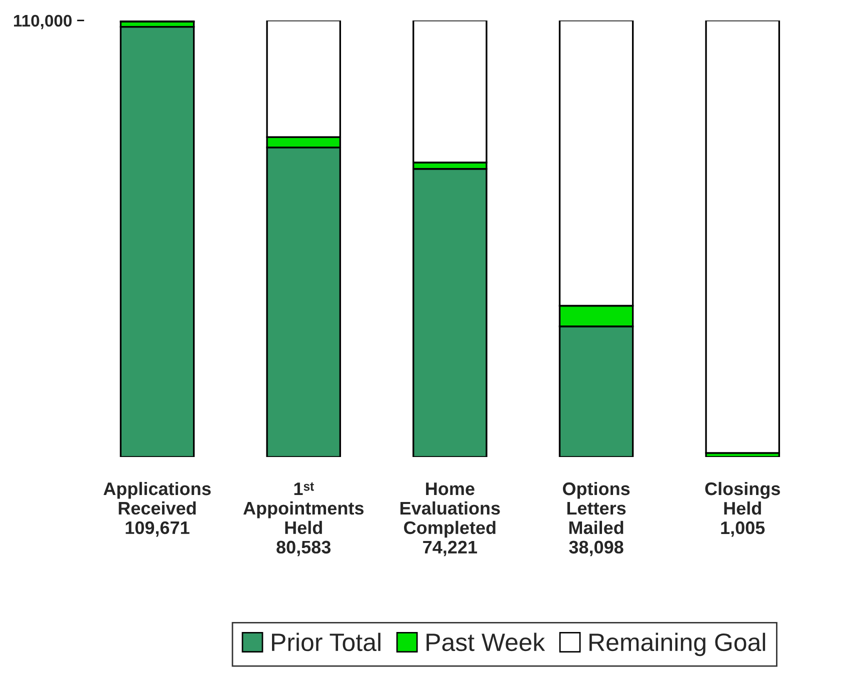  I want to click on x-tick-label: Closings Held 1,005, so click(742, 509).